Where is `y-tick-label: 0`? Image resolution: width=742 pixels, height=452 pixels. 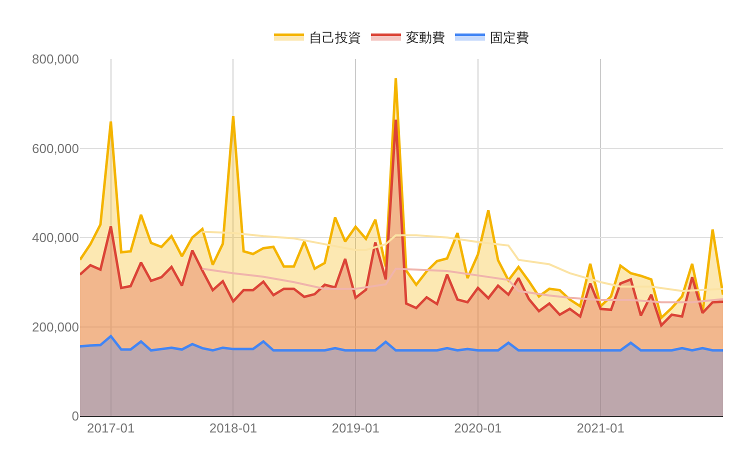
y-tick-label: 0 is located at coordinates (75, 416).